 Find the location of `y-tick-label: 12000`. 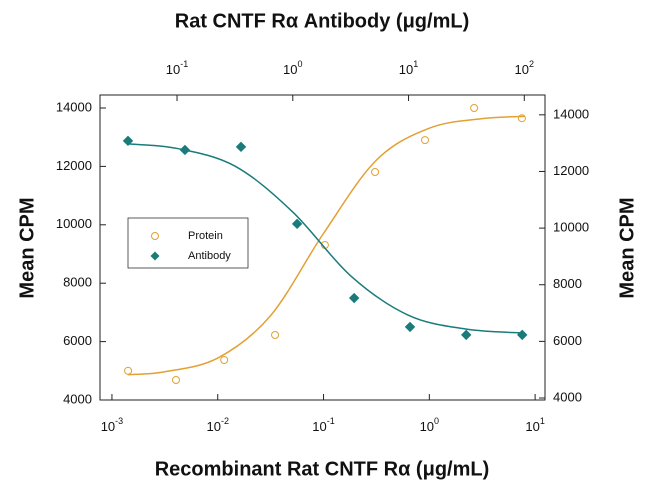

y-tick-label: 12000 is located at coordinates (74, 165).